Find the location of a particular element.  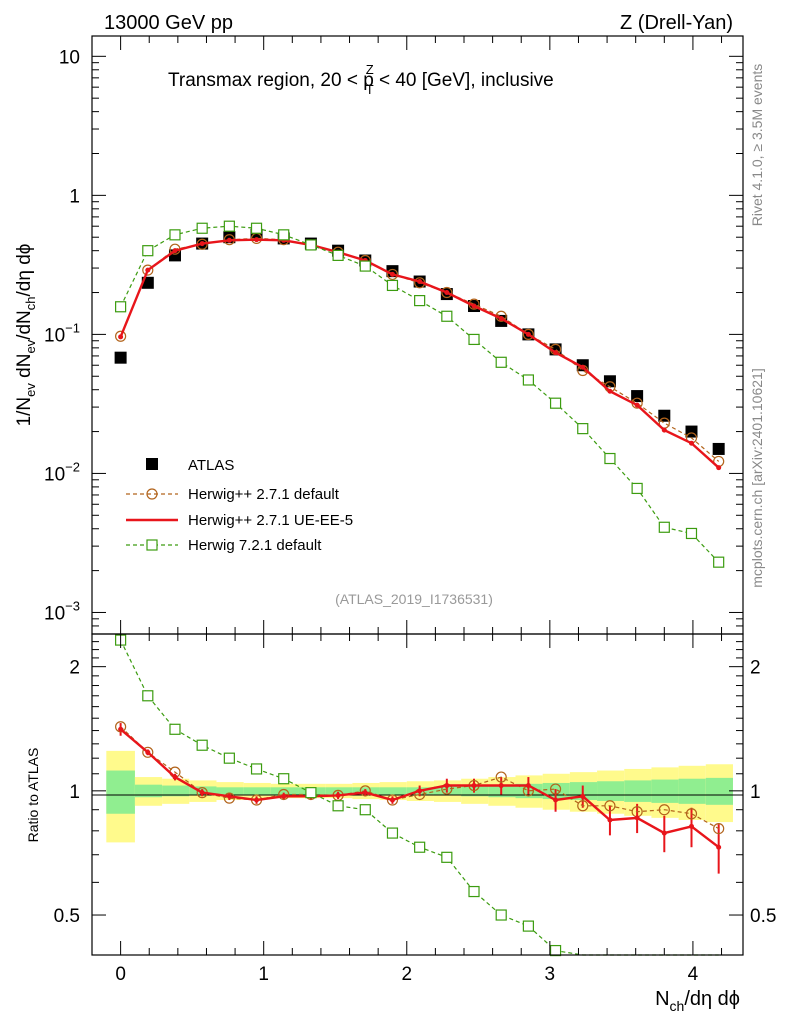

rivet-version-label: Rivet 4.1.0, ≥ 3.5M events is located at coordinates (757, 145).